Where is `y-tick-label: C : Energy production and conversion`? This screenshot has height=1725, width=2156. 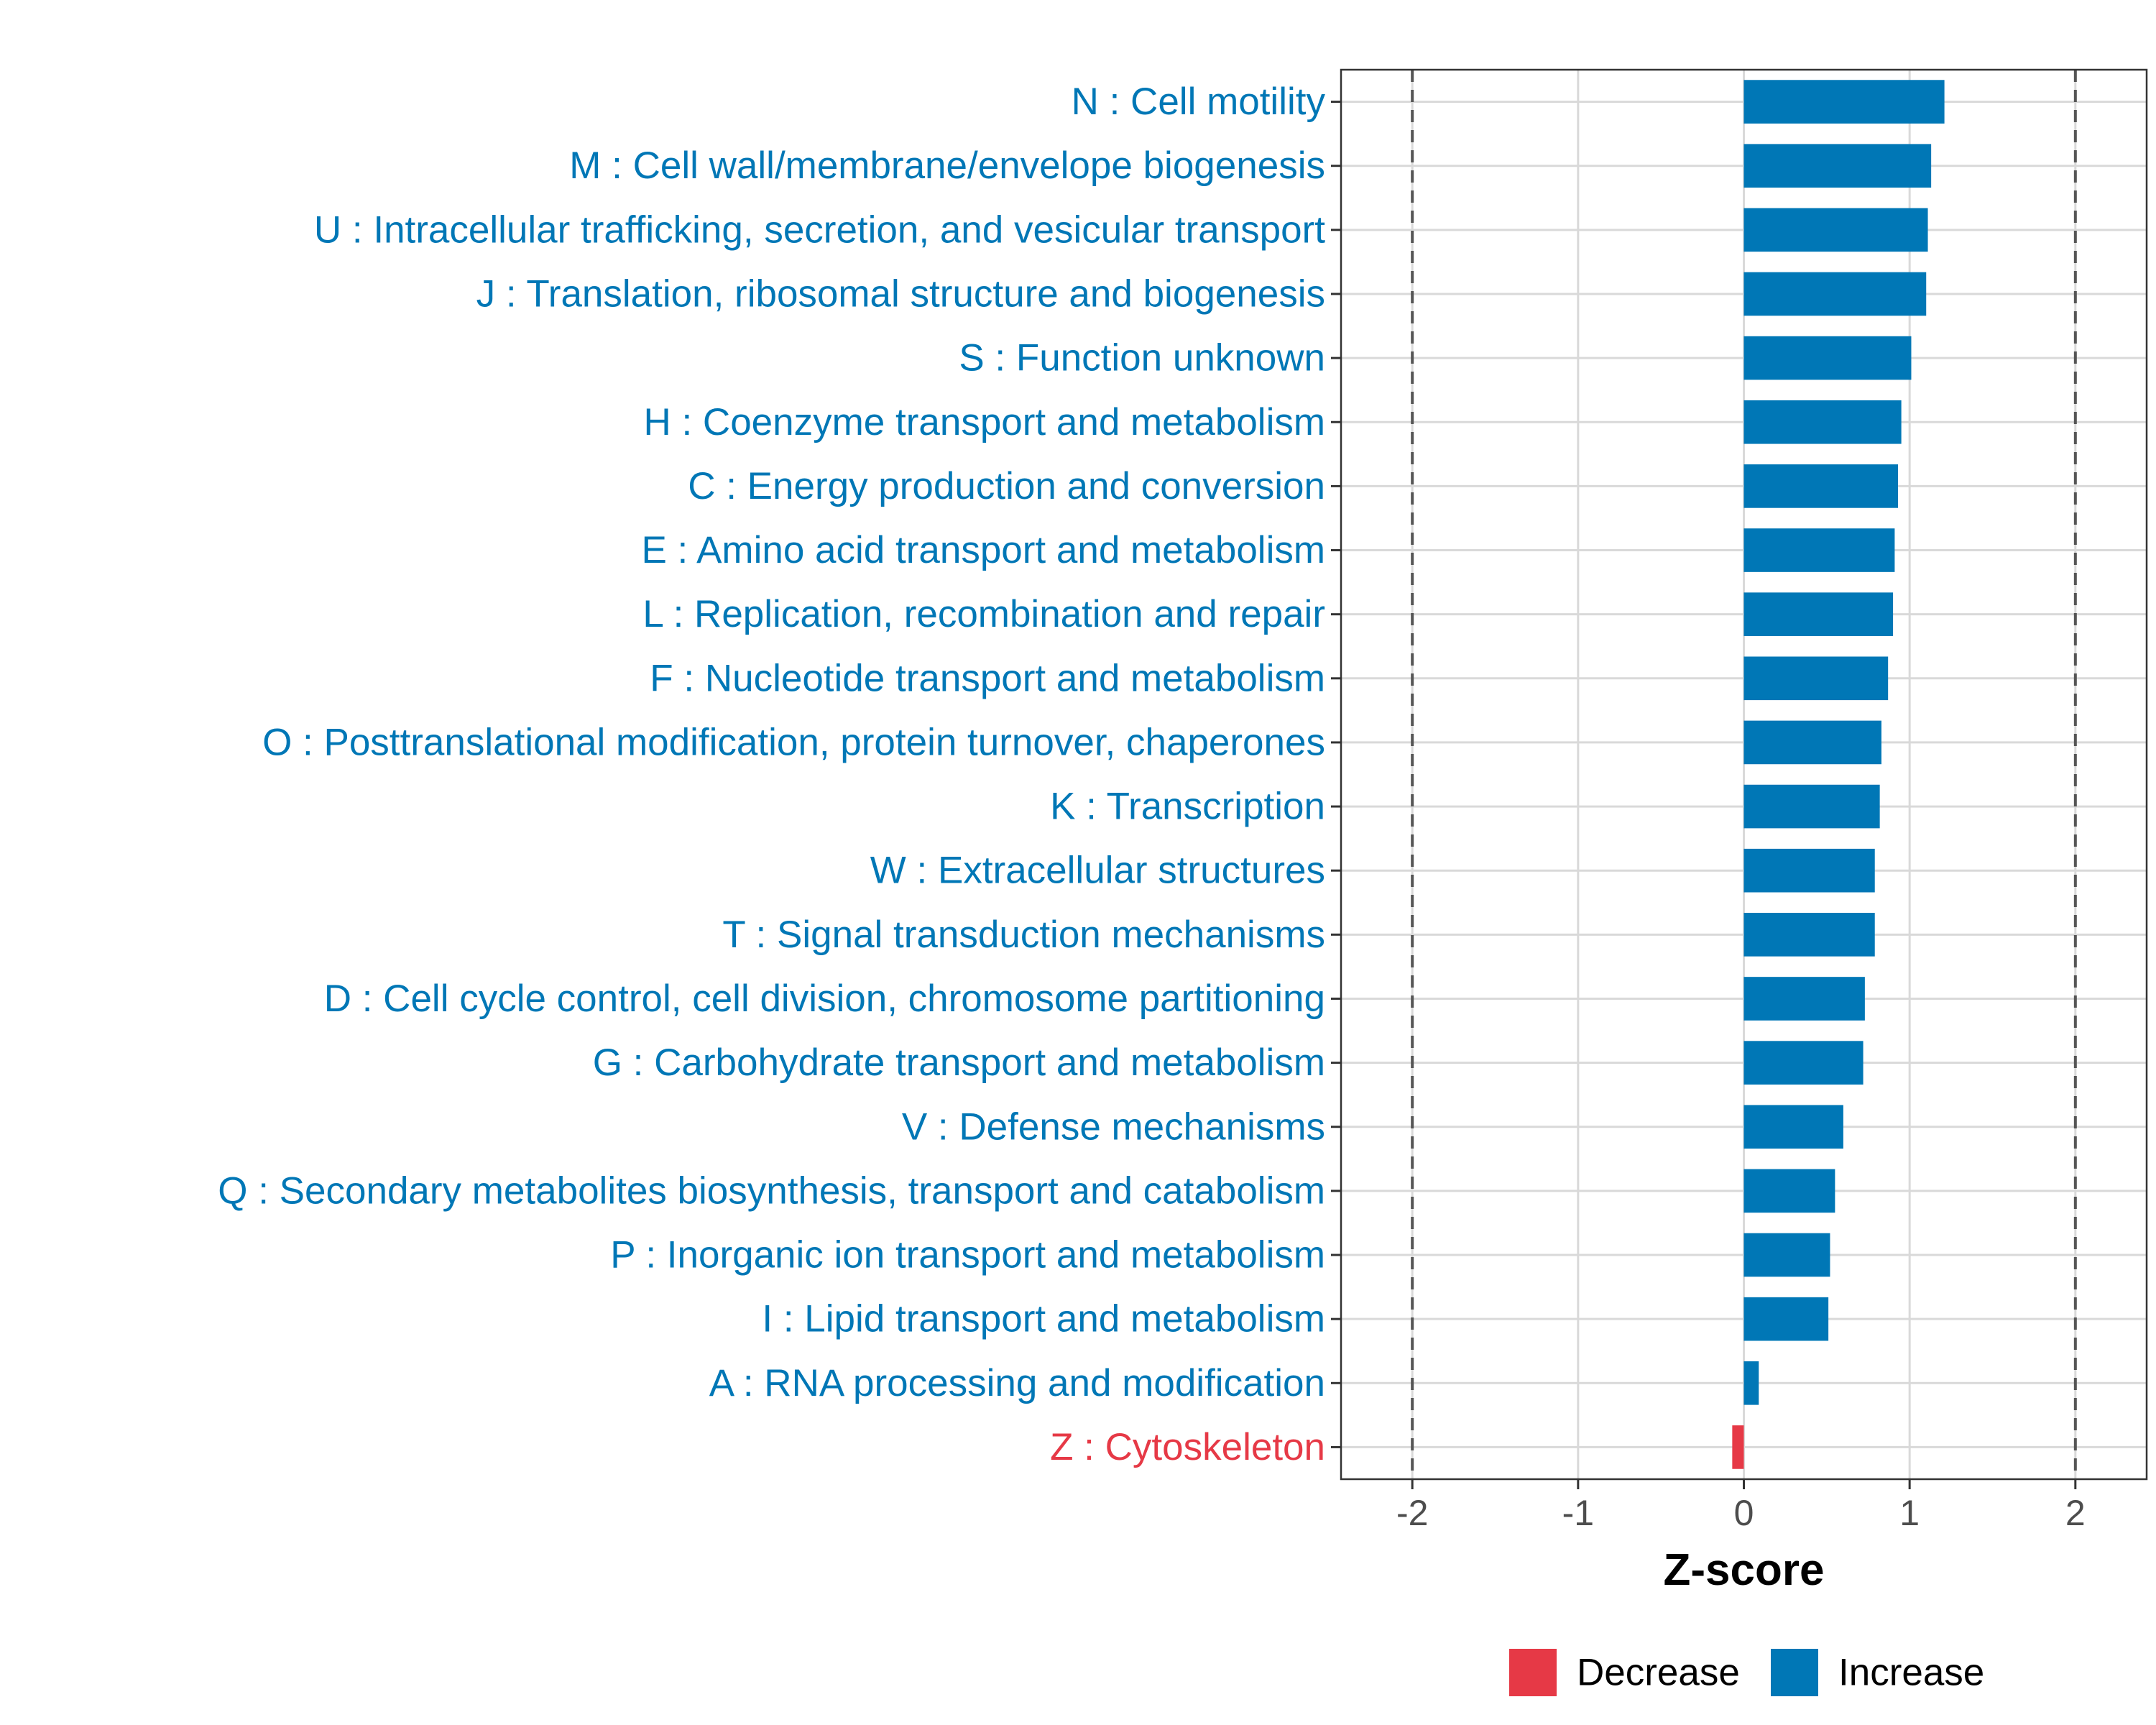 y-tick-label: C : Energy production and conversion is located at coordinates (1007, 486).